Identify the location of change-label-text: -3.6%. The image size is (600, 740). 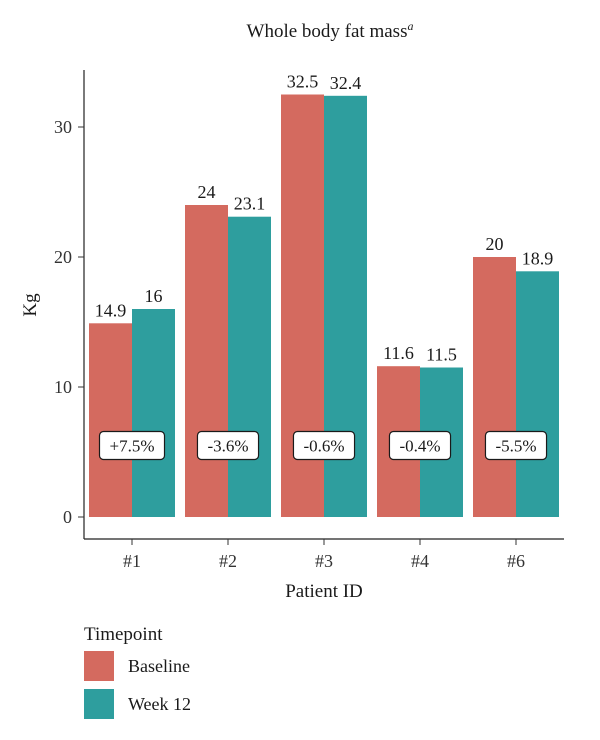
(227, 446).